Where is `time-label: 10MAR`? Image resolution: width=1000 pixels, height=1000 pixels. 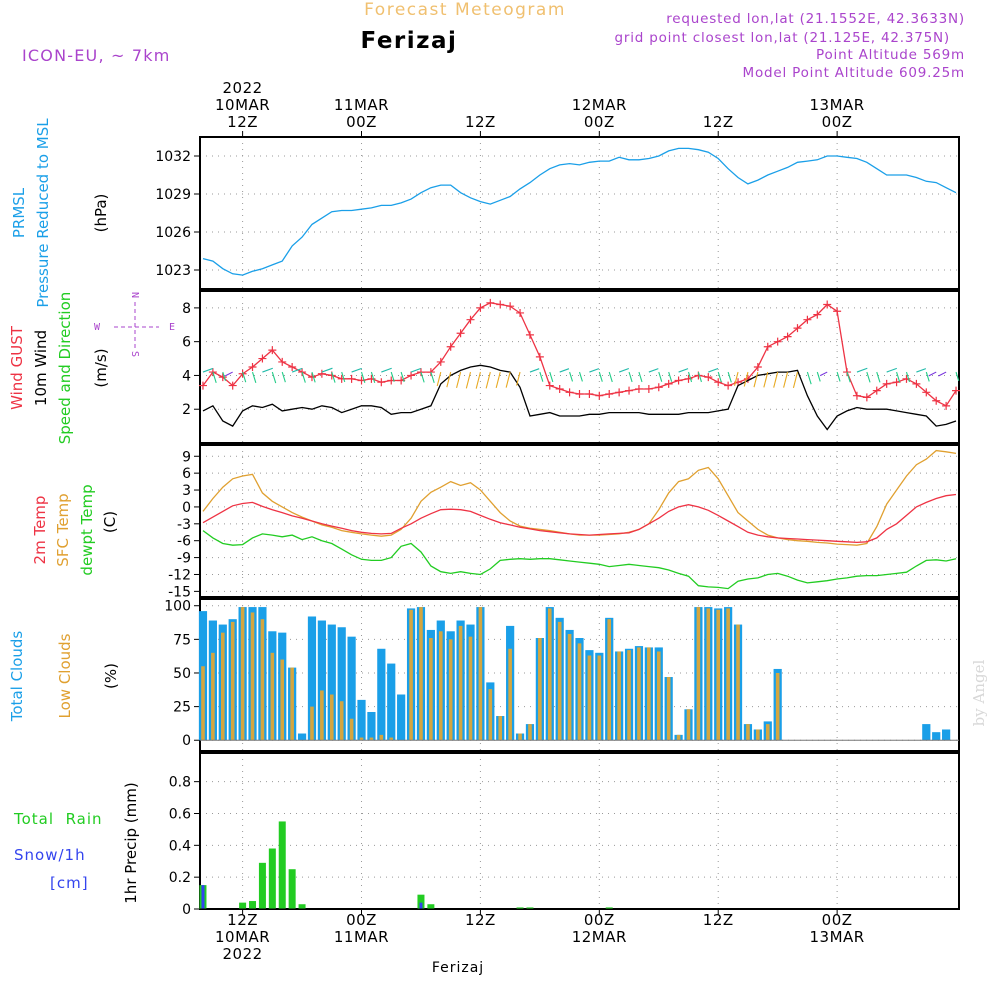
time-label: 10MAR is located at coordinates (242, 937).